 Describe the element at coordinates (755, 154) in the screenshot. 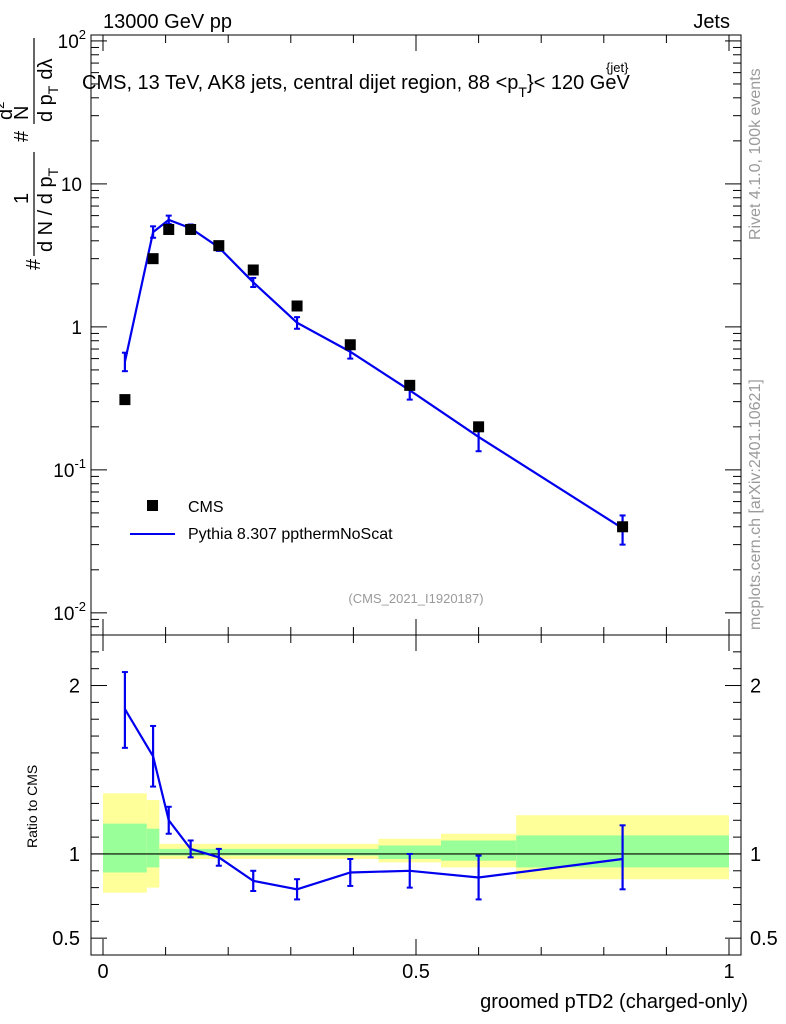

I see `rivet-label: Rivet 4.1.0, 100k events` at that location.